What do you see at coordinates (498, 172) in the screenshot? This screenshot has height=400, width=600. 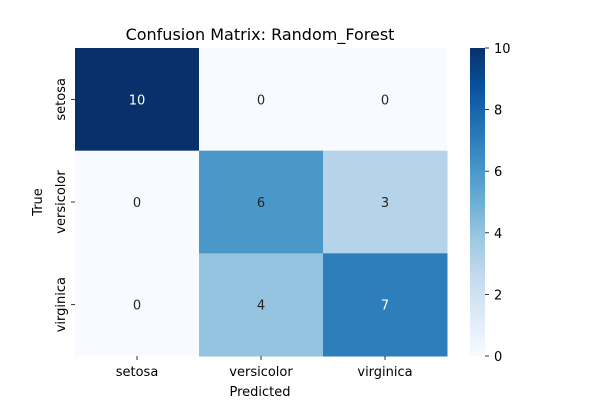 I see `colorbar-tick-label: 6` at bounding box center [498, 172].